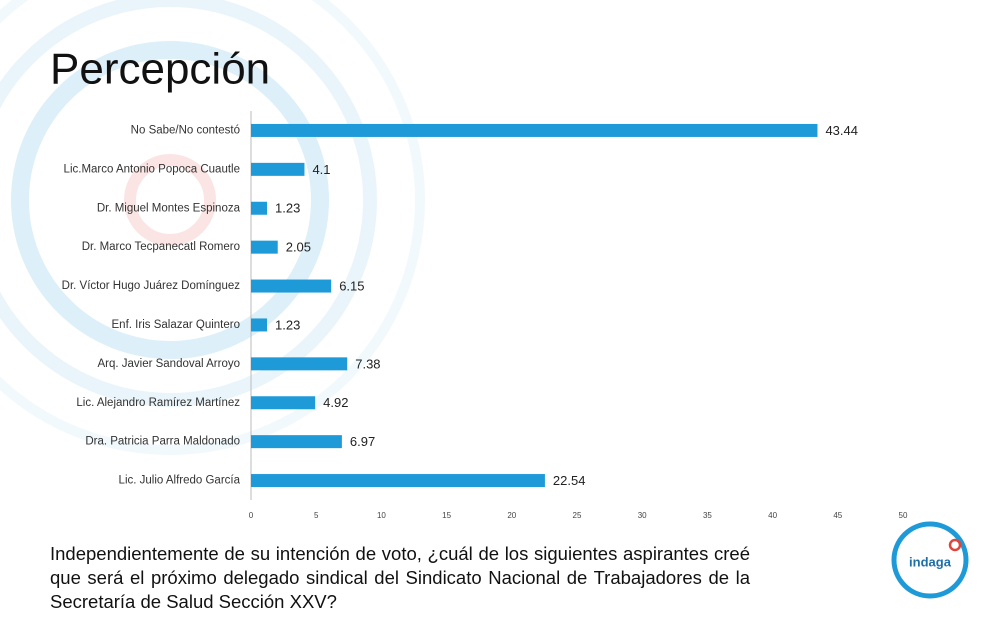 This screenshot has width=1000, height=631. Describe the element at coordinates (351, 285) in the screenshot. I see `value-label: 6.15` at that location.